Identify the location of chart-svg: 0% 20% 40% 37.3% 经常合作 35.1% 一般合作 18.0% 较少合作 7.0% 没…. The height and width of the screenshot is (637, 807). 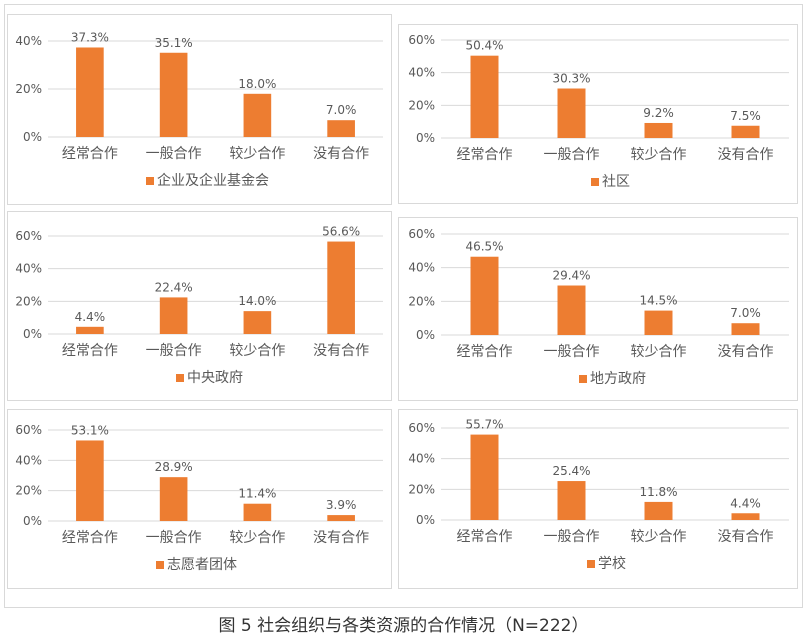
(199, 109).